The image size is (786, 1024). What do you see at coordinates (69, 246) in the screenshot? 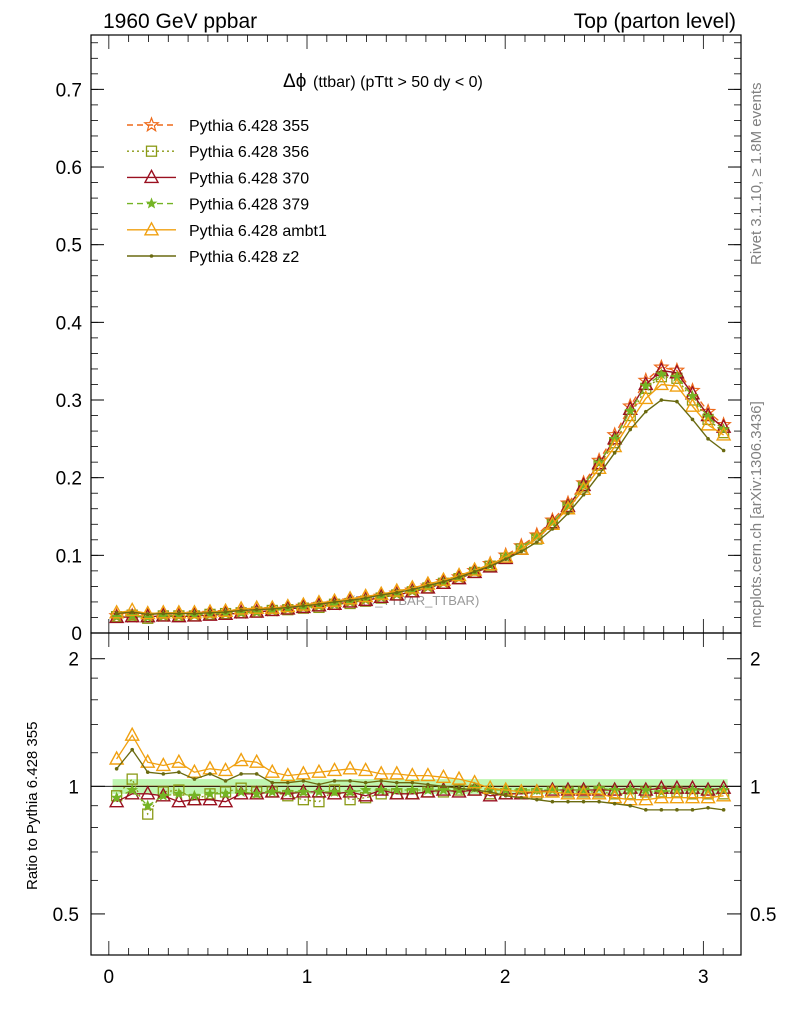
I see `y-tick-label: 0.5` at bounding box center [69, 246].